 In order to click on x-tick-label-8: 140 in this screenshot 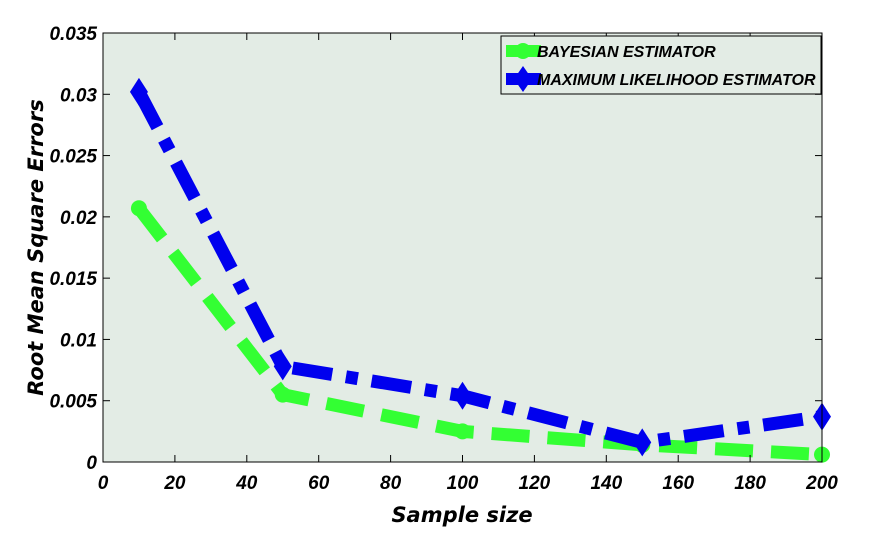, I will do `click(606, 483)`.